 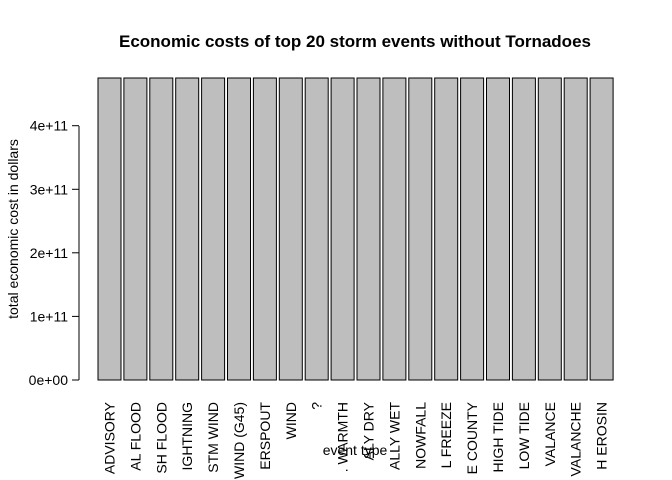 What do you see at coordinates (550, 434) in the screenshot?
I see `x-tick-label: VALANCE` at bounding box center [550, 434].